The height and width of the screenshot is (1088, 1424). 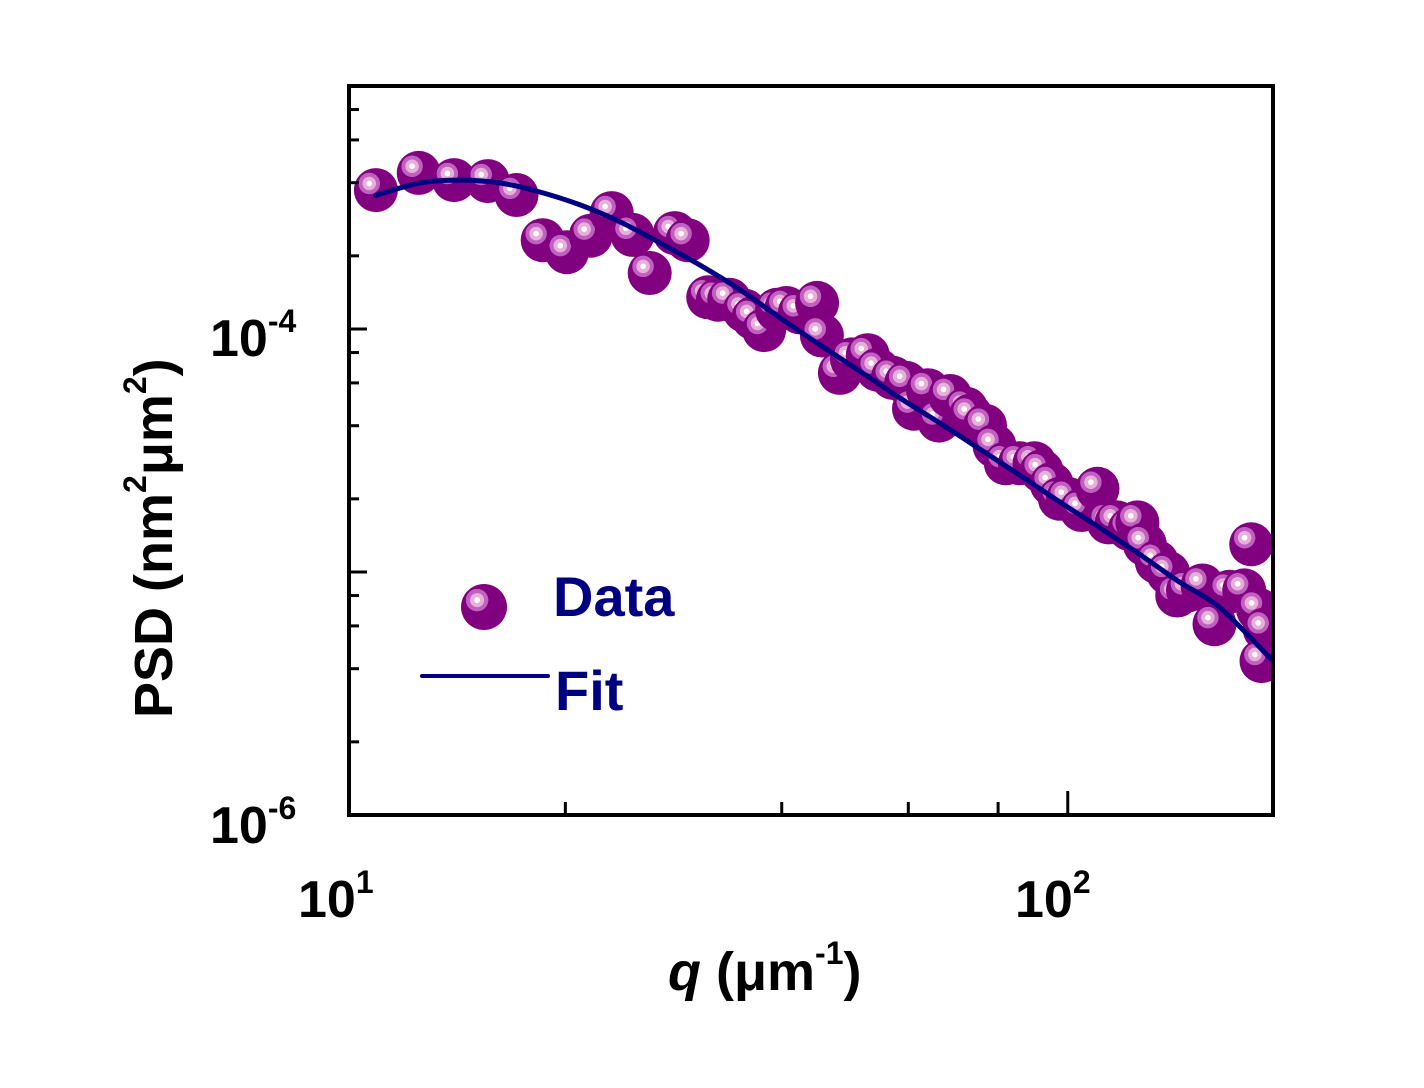 What do you see at coordinates (253, 335) in the screenshot?
I see `y-tick-label-1e-4: 10⁻⁴` at bounding box center [253, 335].